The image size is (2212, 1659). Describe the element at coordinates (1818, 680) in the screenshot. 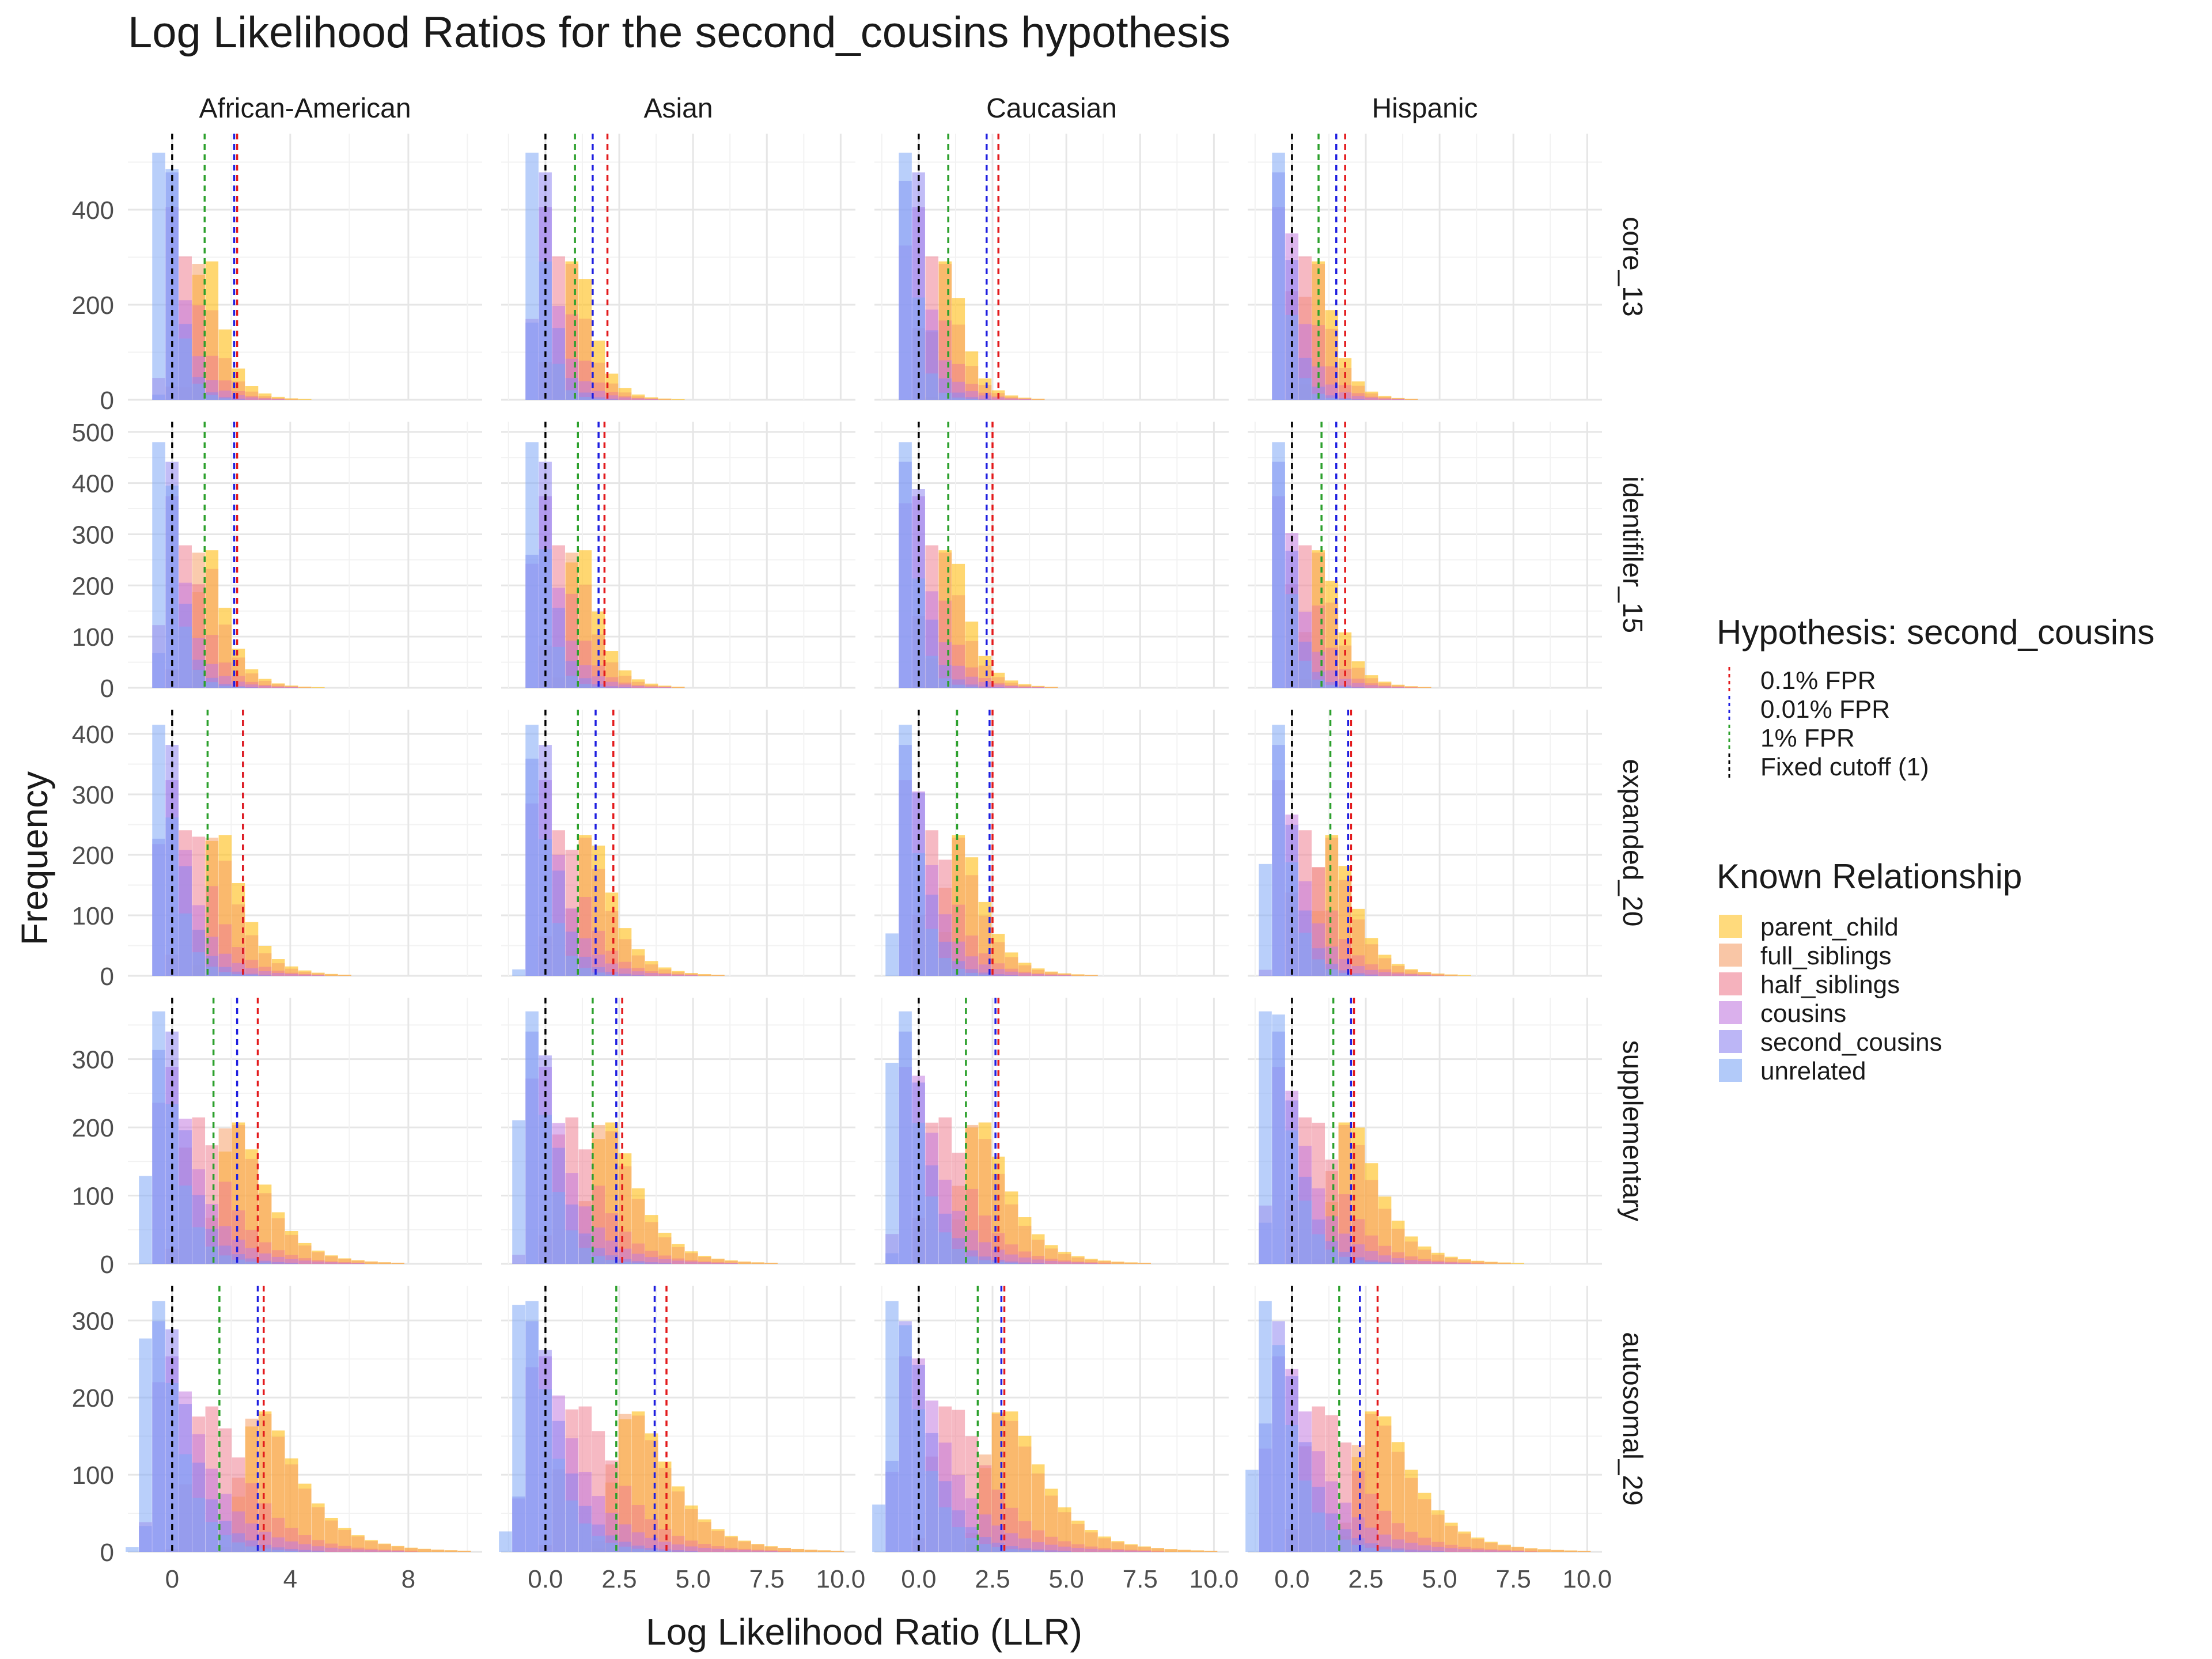

I see `cutoff-legend-label: 0.1% FPR` at that location.